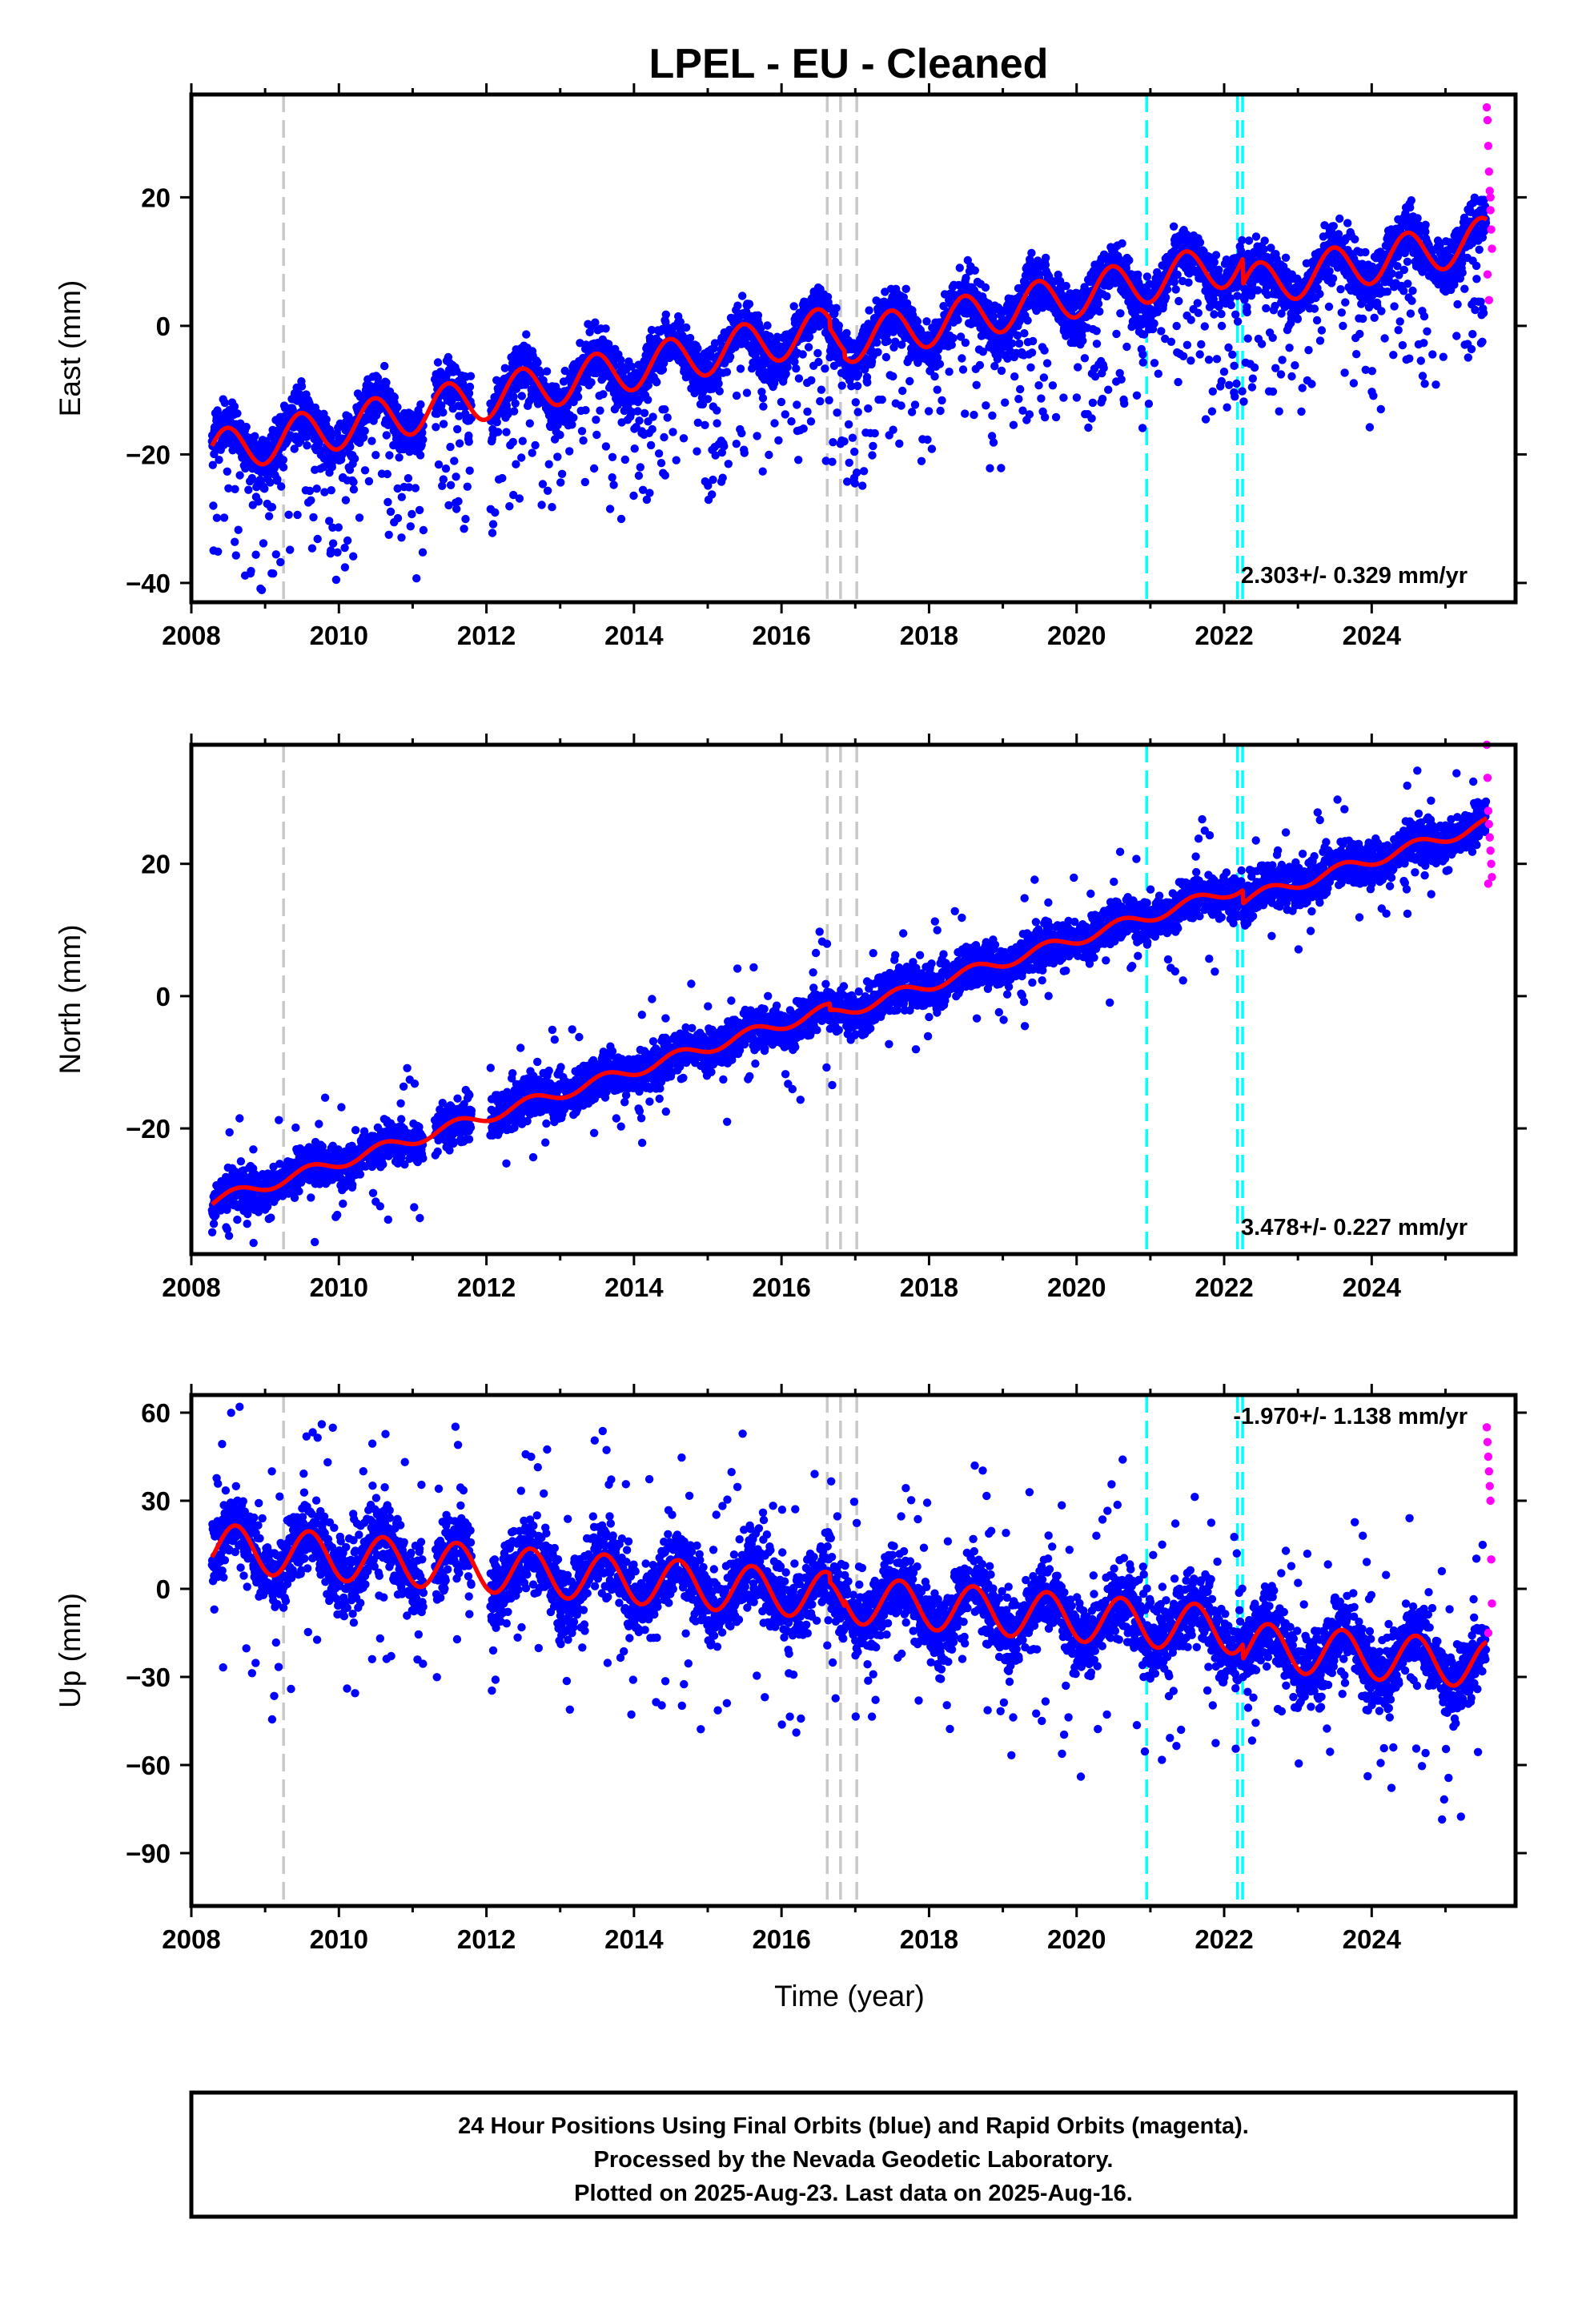 The width and height of the screenshot is (1582, 2324). I want to click on y-tick-label: −20, so click(148, 454).